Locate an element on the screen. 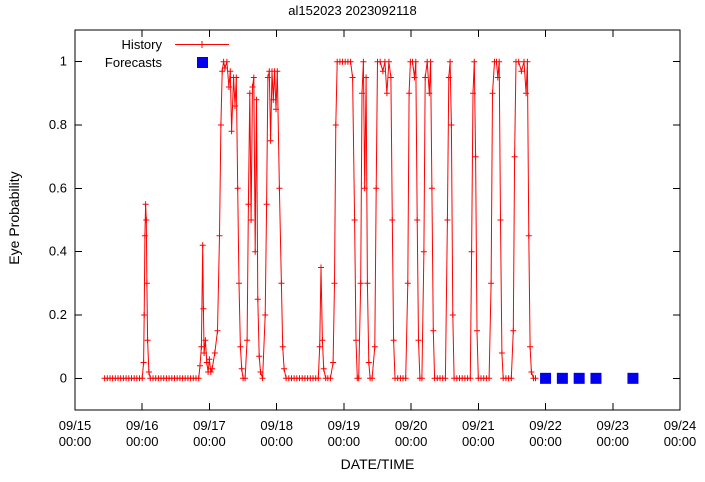 Image resolution: width=705 pixels, height=482 pixels. x-tick-label-date: 09/19 is located at coordinates (344, 425).